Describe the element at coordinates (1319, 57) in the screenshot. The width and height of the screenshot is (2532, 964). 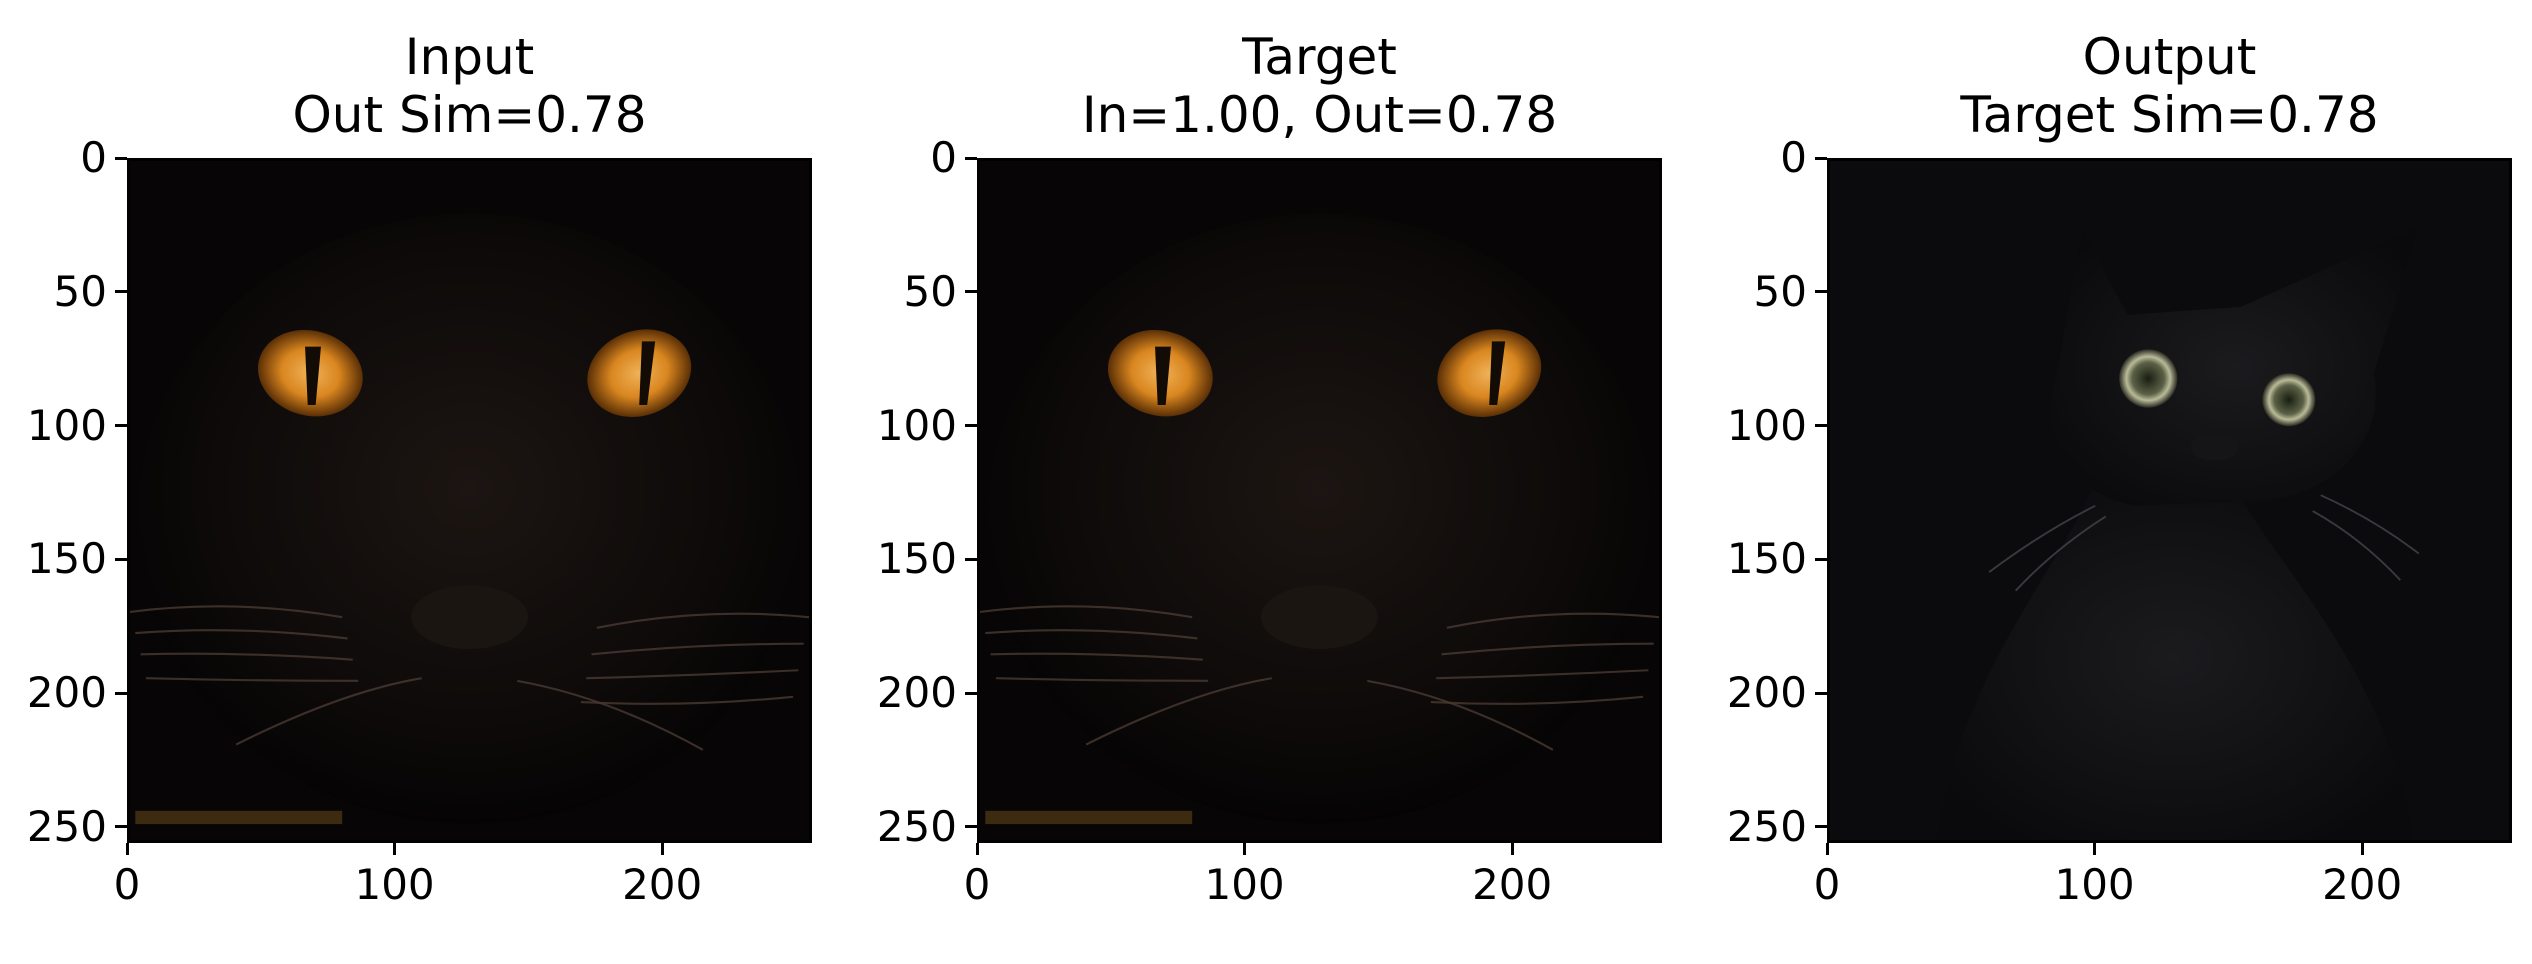
I see `panel-title: Target` at that location.